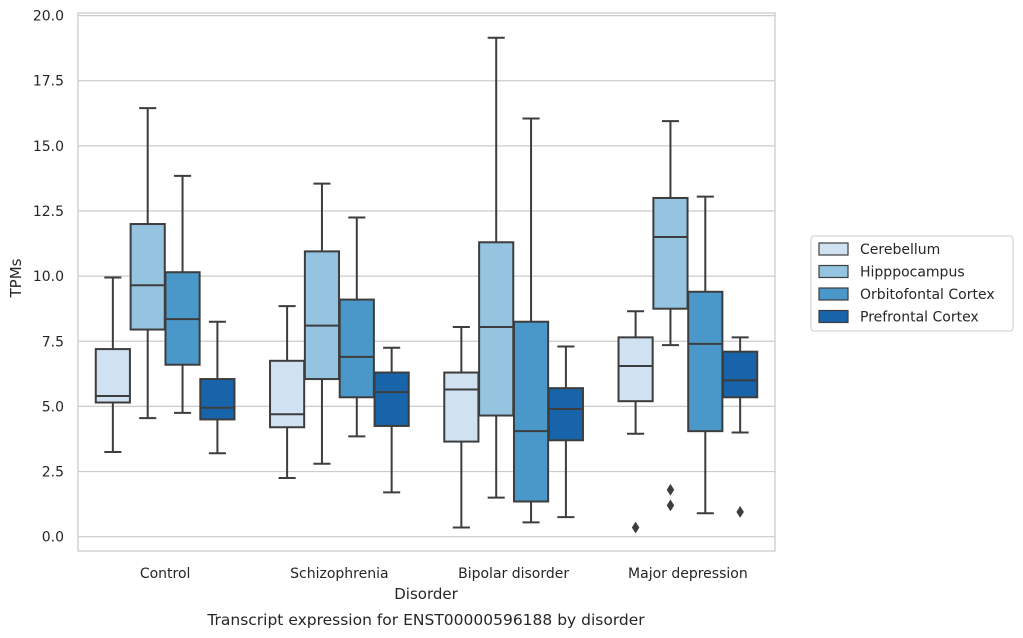 The width and height of the screenshot is (1023, 638). I want to click on legend-item: Orbitofontal Cortex, so click(906, 295).